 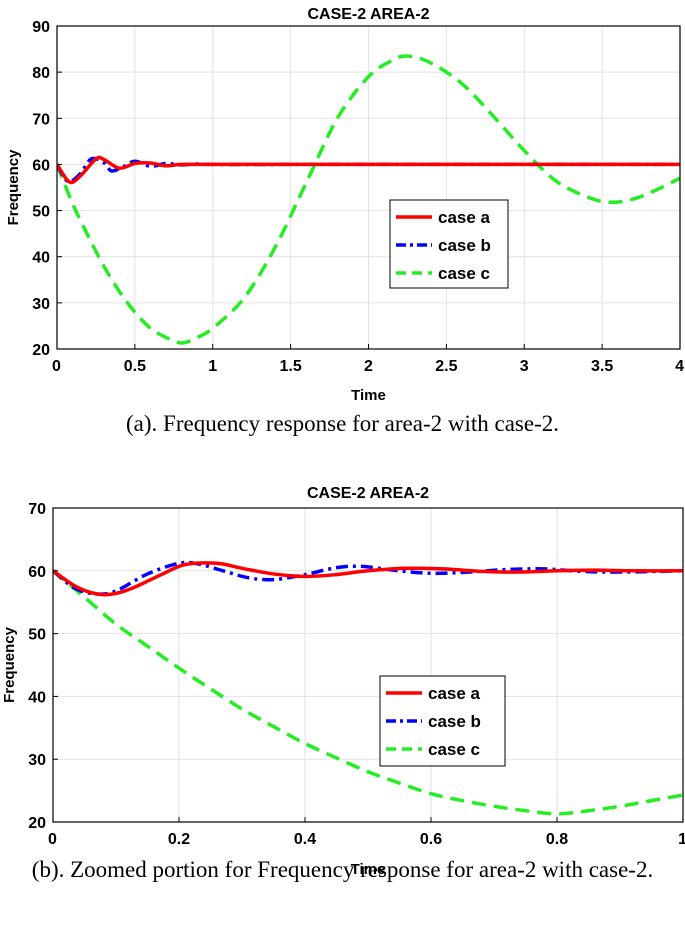 I want to click on y-tick-label: 90, so click(x=41, y=27).